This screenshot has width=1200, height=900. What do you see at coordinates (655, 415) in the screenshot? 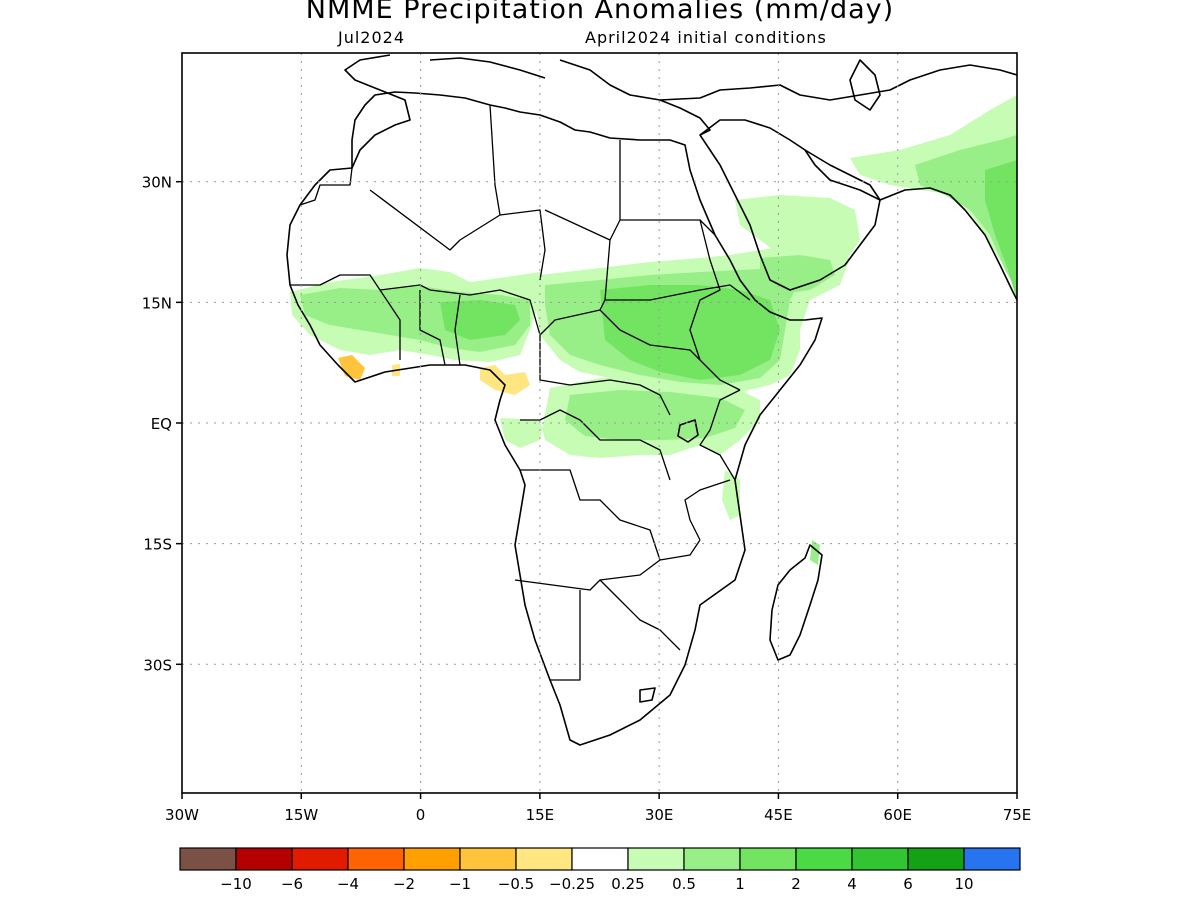
I see `anomaly-region-equatorial-core` at bounding box center [655, 415].